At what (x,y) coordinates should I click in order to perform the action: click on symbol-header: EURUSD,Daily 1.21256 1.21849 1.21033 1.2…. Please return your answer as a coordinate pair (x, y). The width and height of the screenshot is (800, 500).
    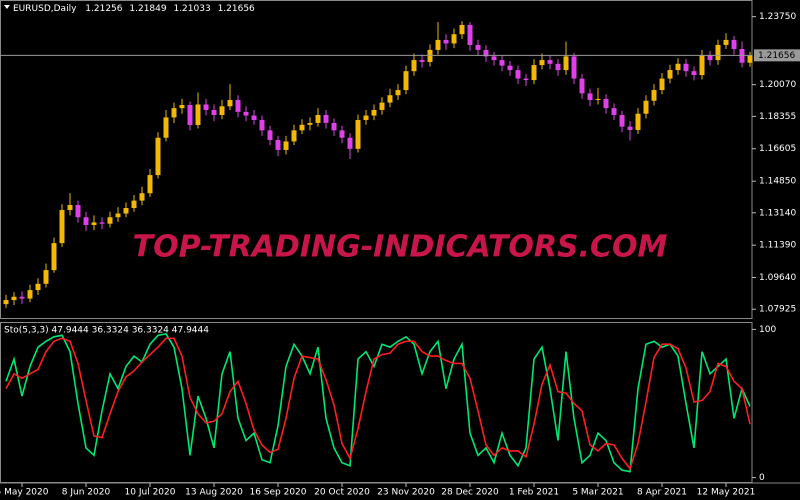
    Looking at the image, I should click on (134, 9).